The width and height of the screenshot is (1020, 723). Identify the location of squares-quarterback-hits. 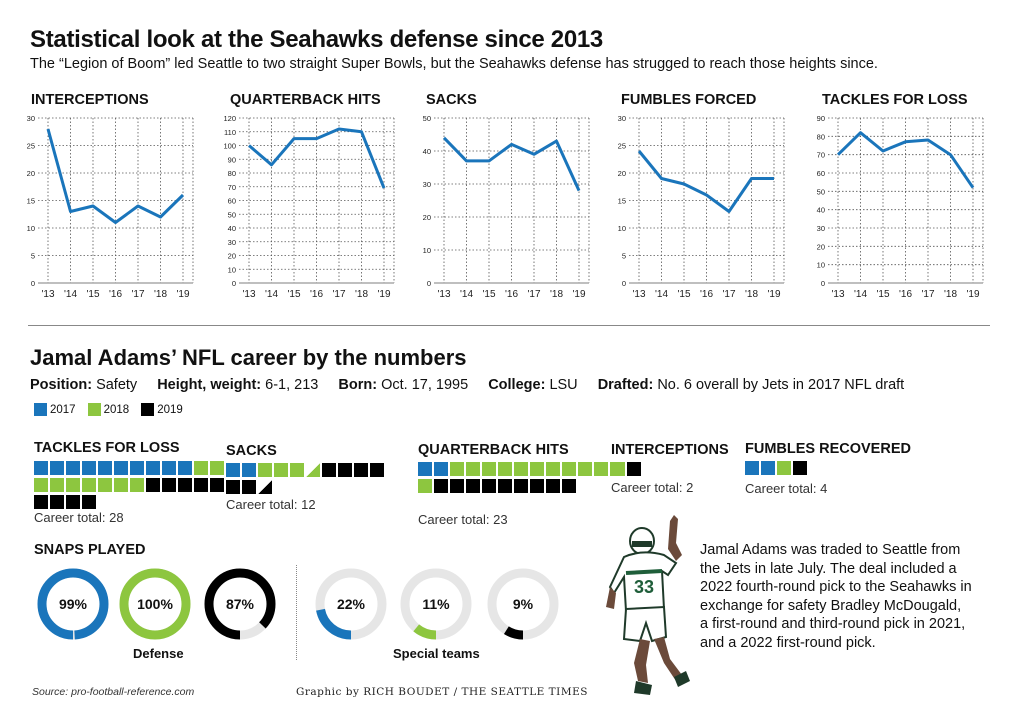
(521, 477).